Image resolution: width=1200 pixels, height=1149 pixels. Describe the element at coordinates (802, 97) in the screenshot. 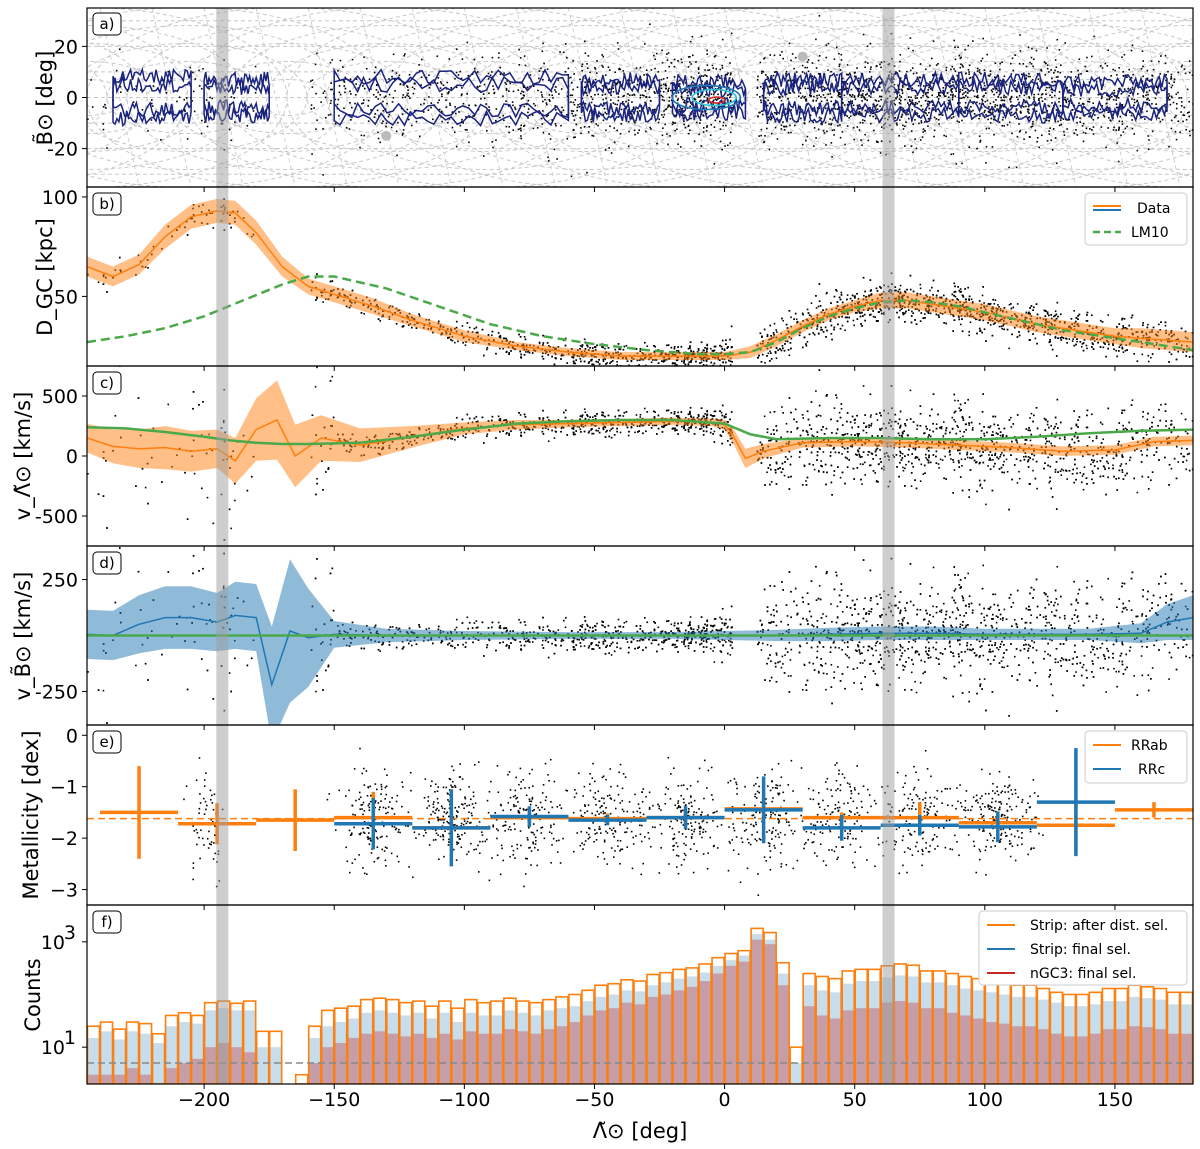

I see `density-contour` at that location.